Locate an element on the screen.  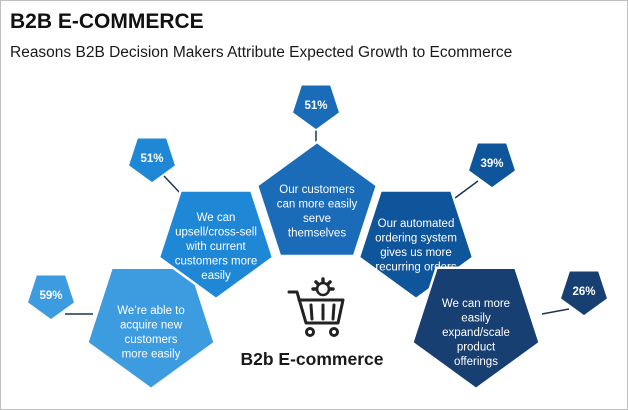
reason-text-line: customers is located at coordinates (150, 340).